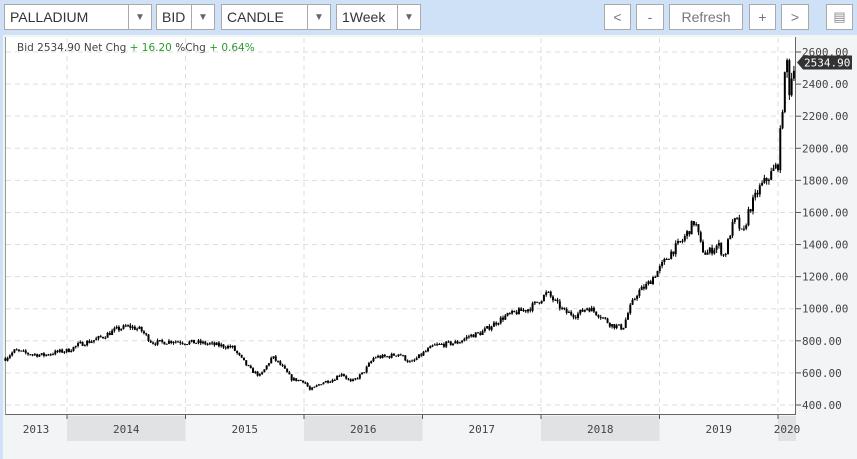  I want to click on table-view-button: ▤, so click(839, 17).